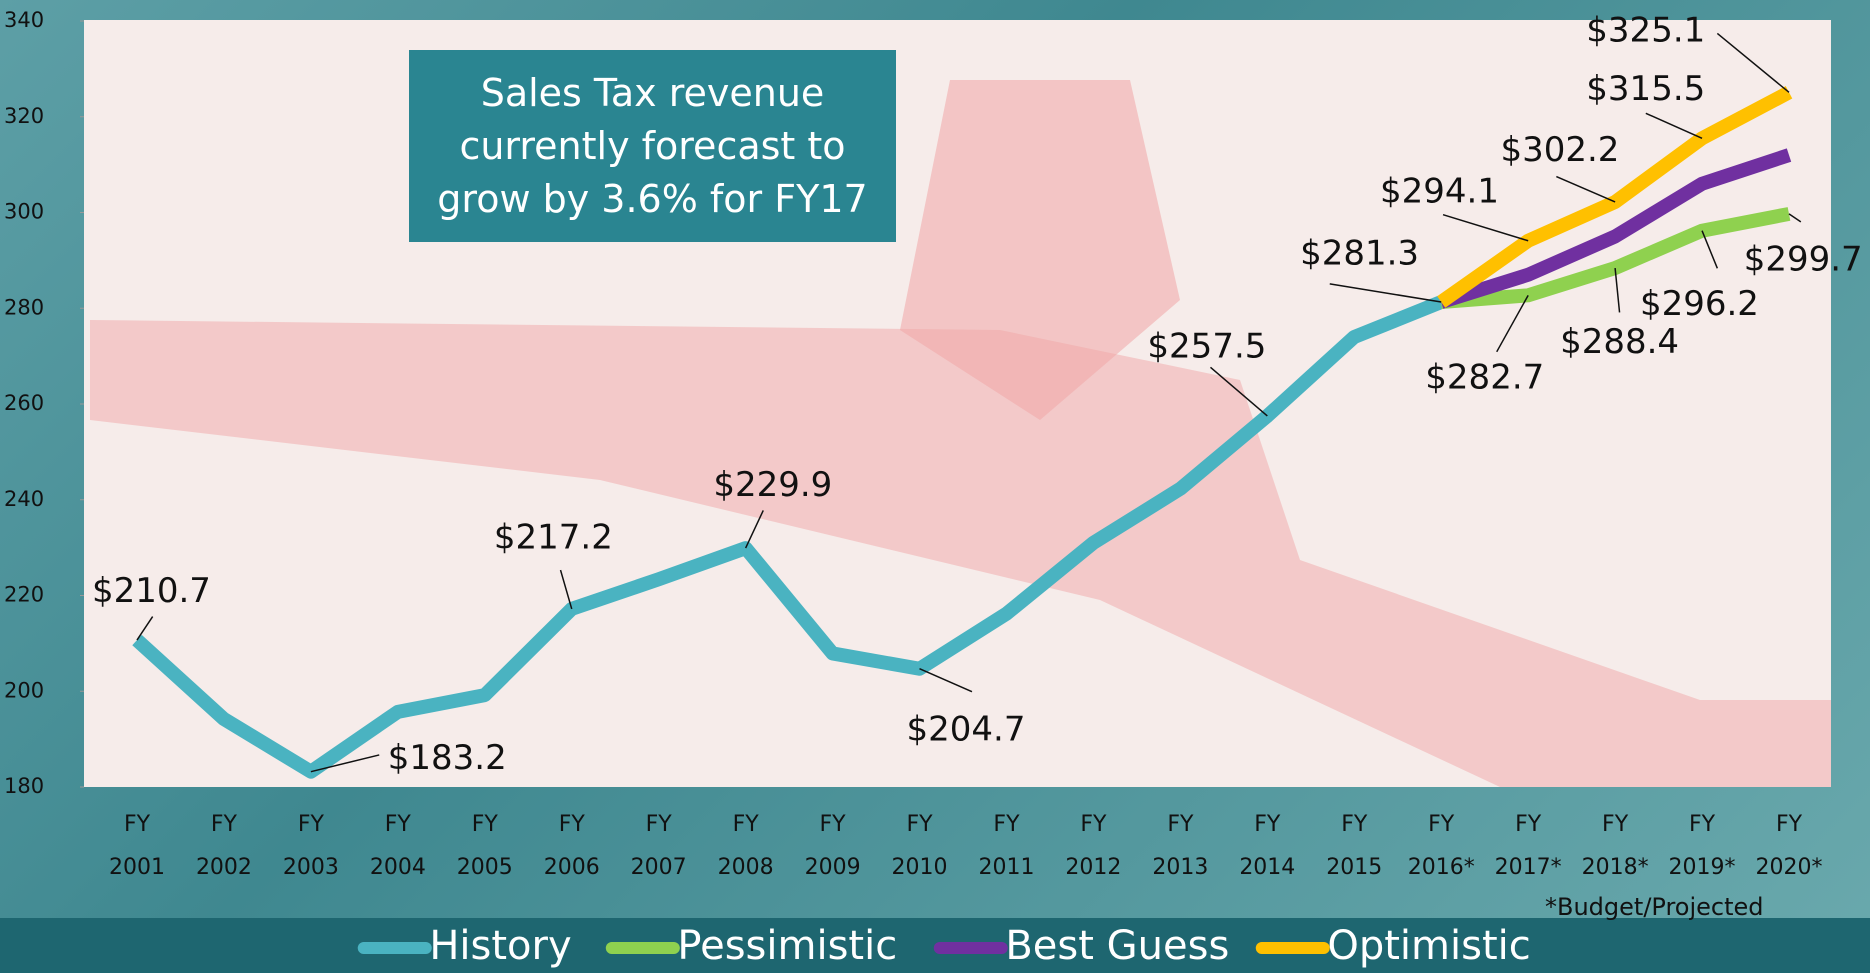 The height and width of the screenshot is (973, 1870). I want to click on x-tick-label: FY 2013, so click(1180, 846).